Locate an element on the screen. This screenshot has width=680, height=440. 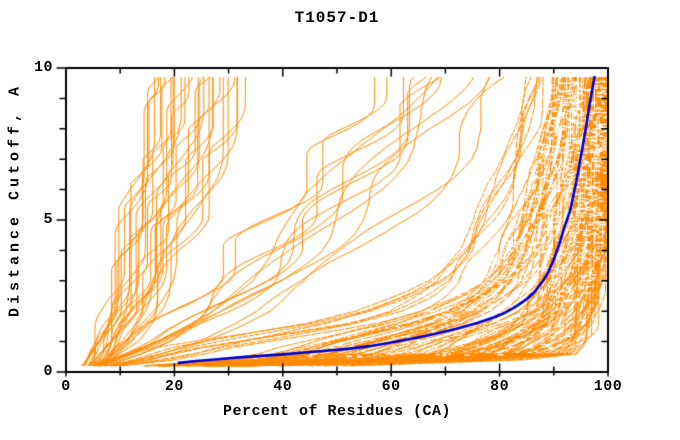
x-tick-label: 60 is located at coordinates (391, 386).